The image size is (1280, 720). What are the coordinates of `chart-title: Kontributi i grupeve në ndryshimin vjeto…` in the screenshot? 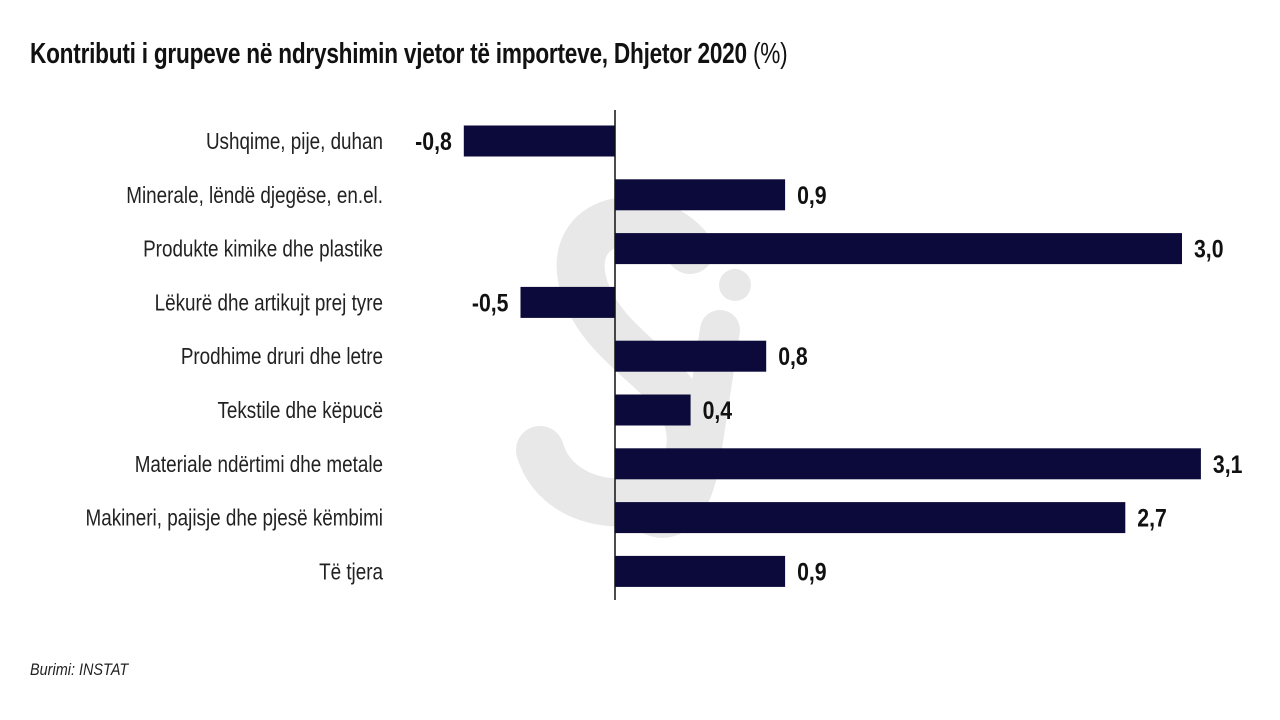 It's located at (409, 54).